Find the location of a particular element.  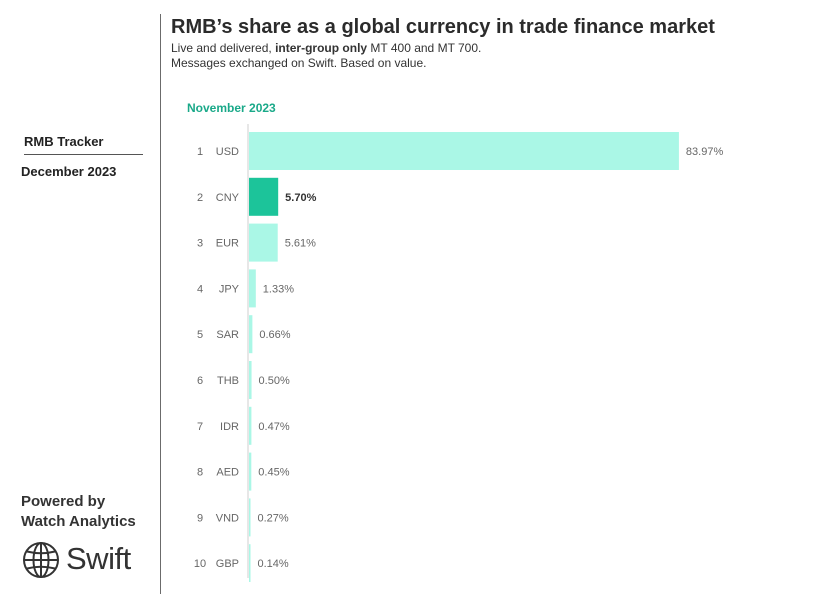

category-label: EUR is located at coordinates (227, 244).